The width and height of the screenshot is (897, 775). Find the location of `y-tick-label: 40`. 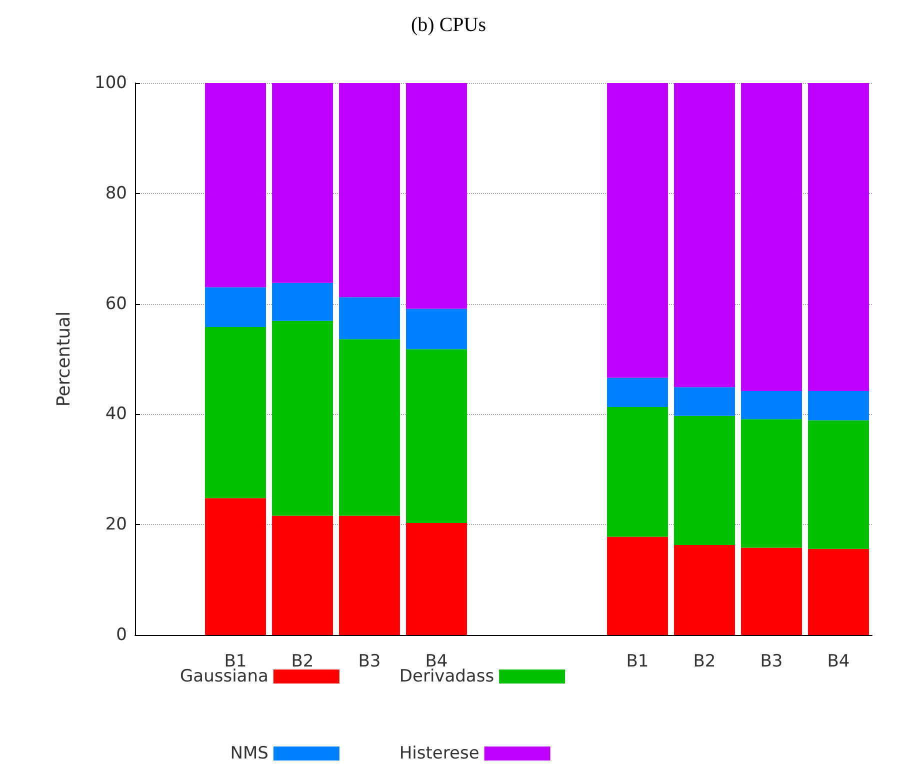

y-tick-label: 40 is located at coordinates (116, 414).